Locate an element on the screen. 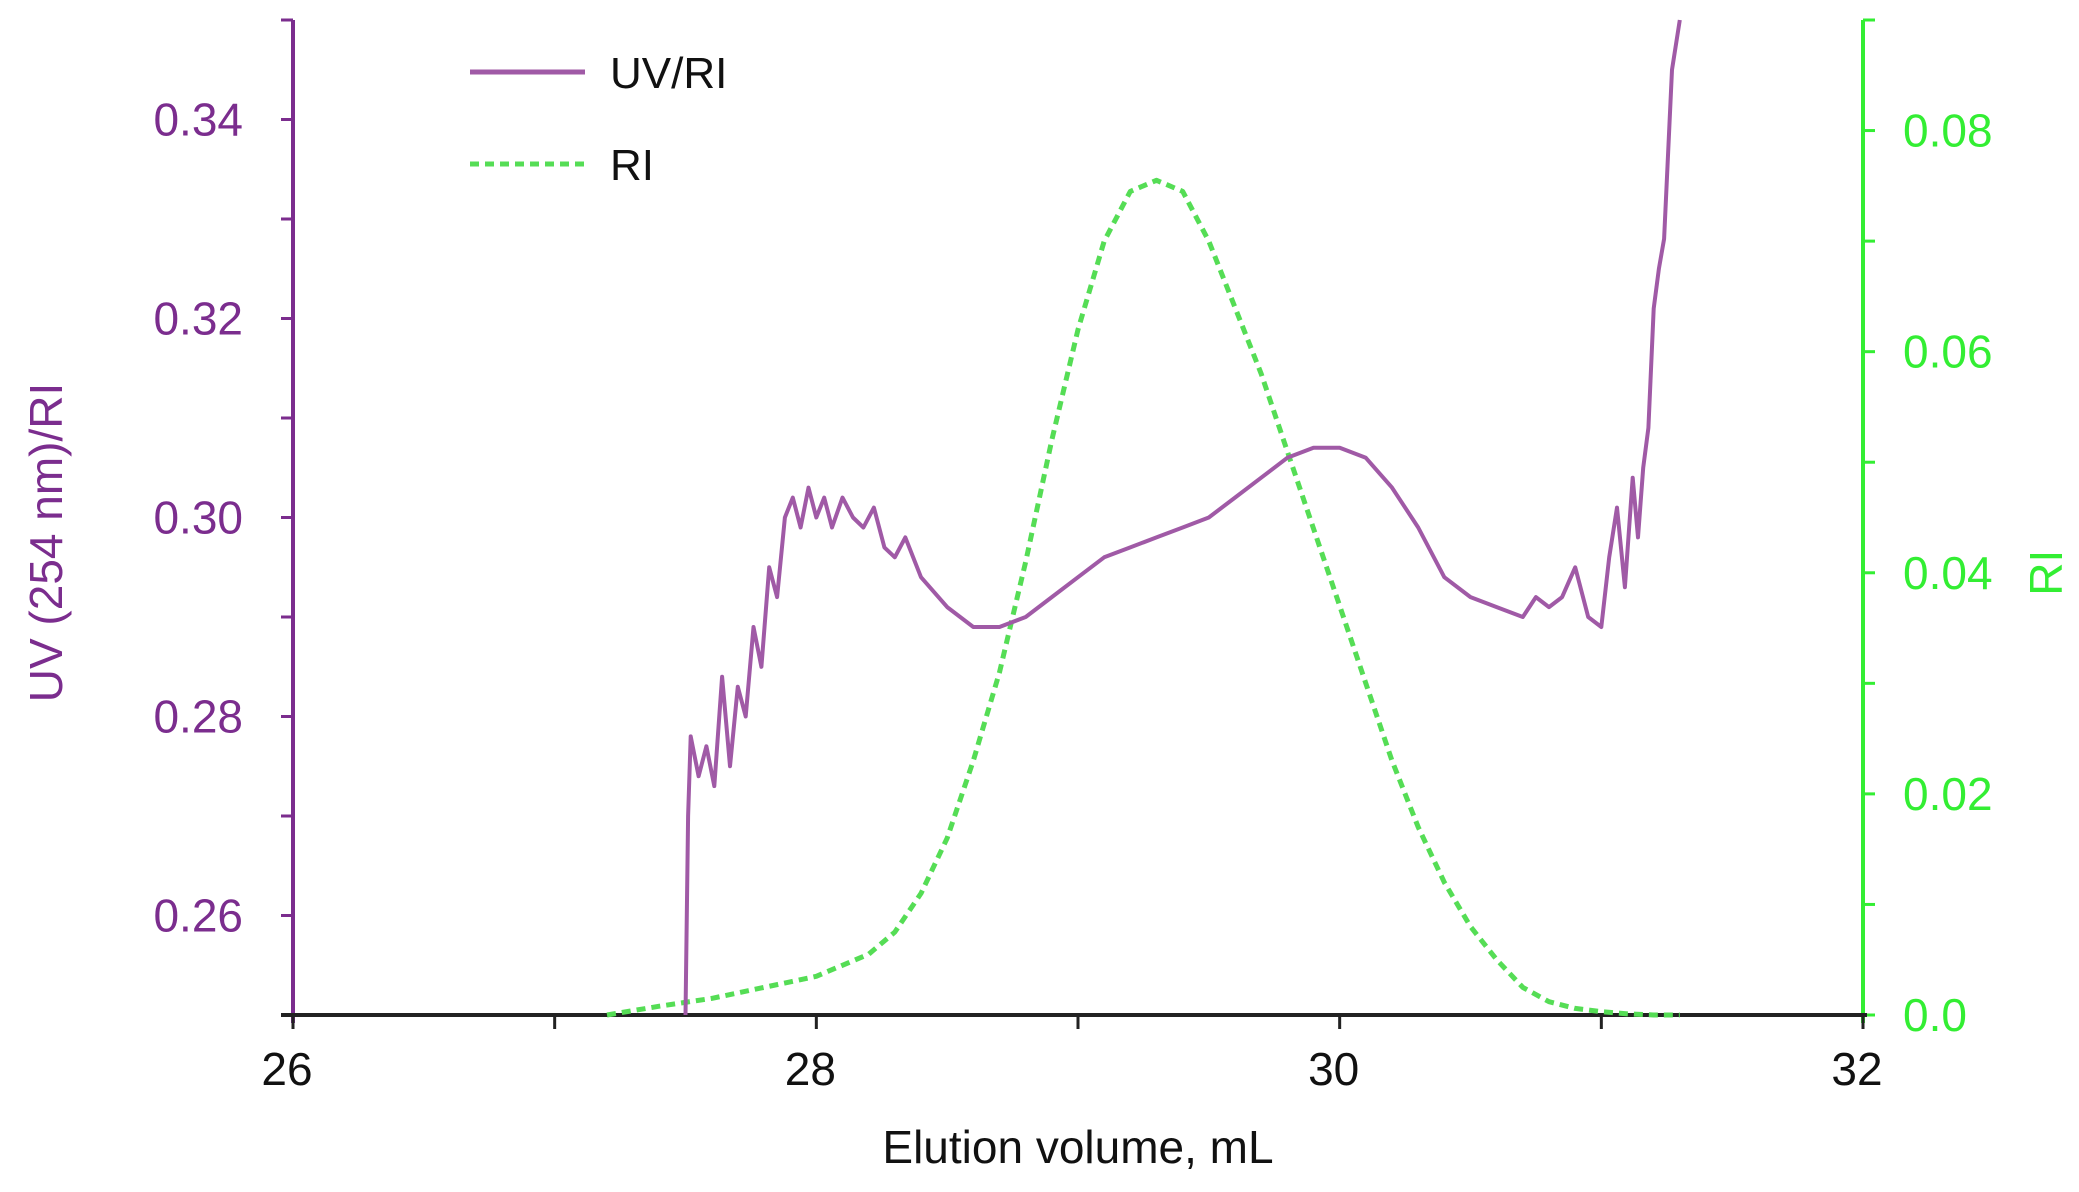  right-axis-tick-label-2: 0.04 is located at coordinates (1948, 573).